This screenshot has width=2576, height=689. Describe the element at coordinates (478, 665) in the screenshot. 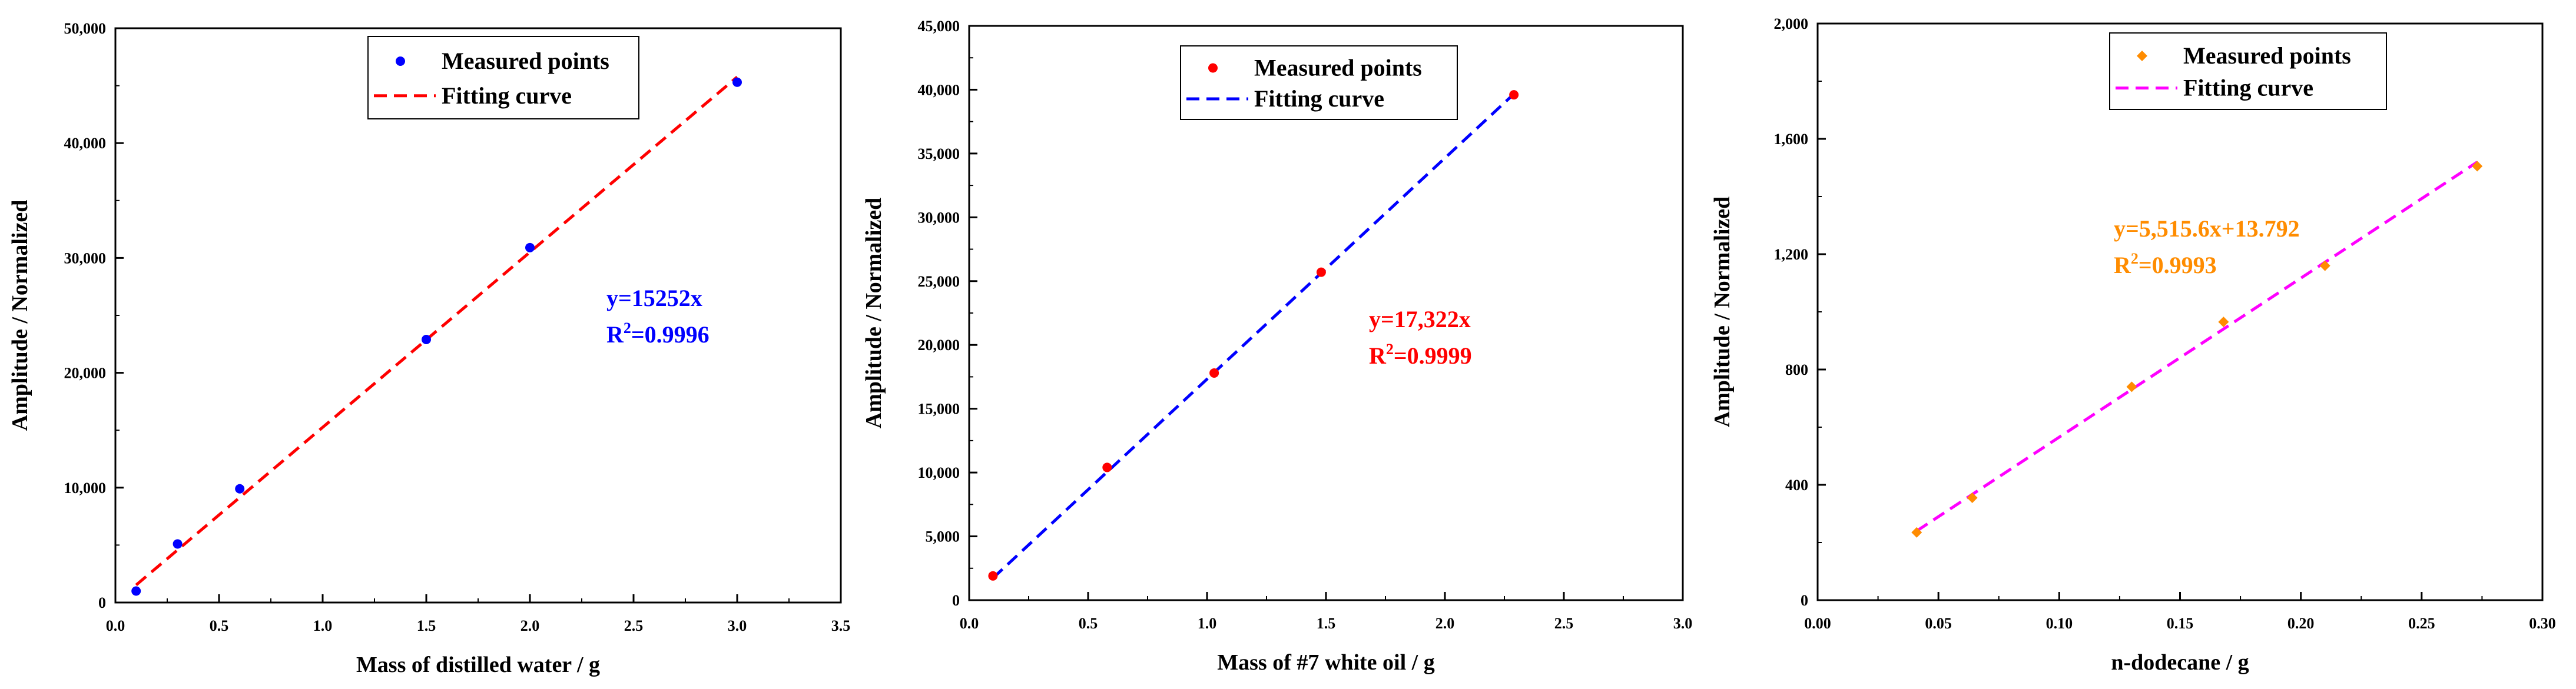

I see `x-axis-label: Mass of distilled water / g` at that location.